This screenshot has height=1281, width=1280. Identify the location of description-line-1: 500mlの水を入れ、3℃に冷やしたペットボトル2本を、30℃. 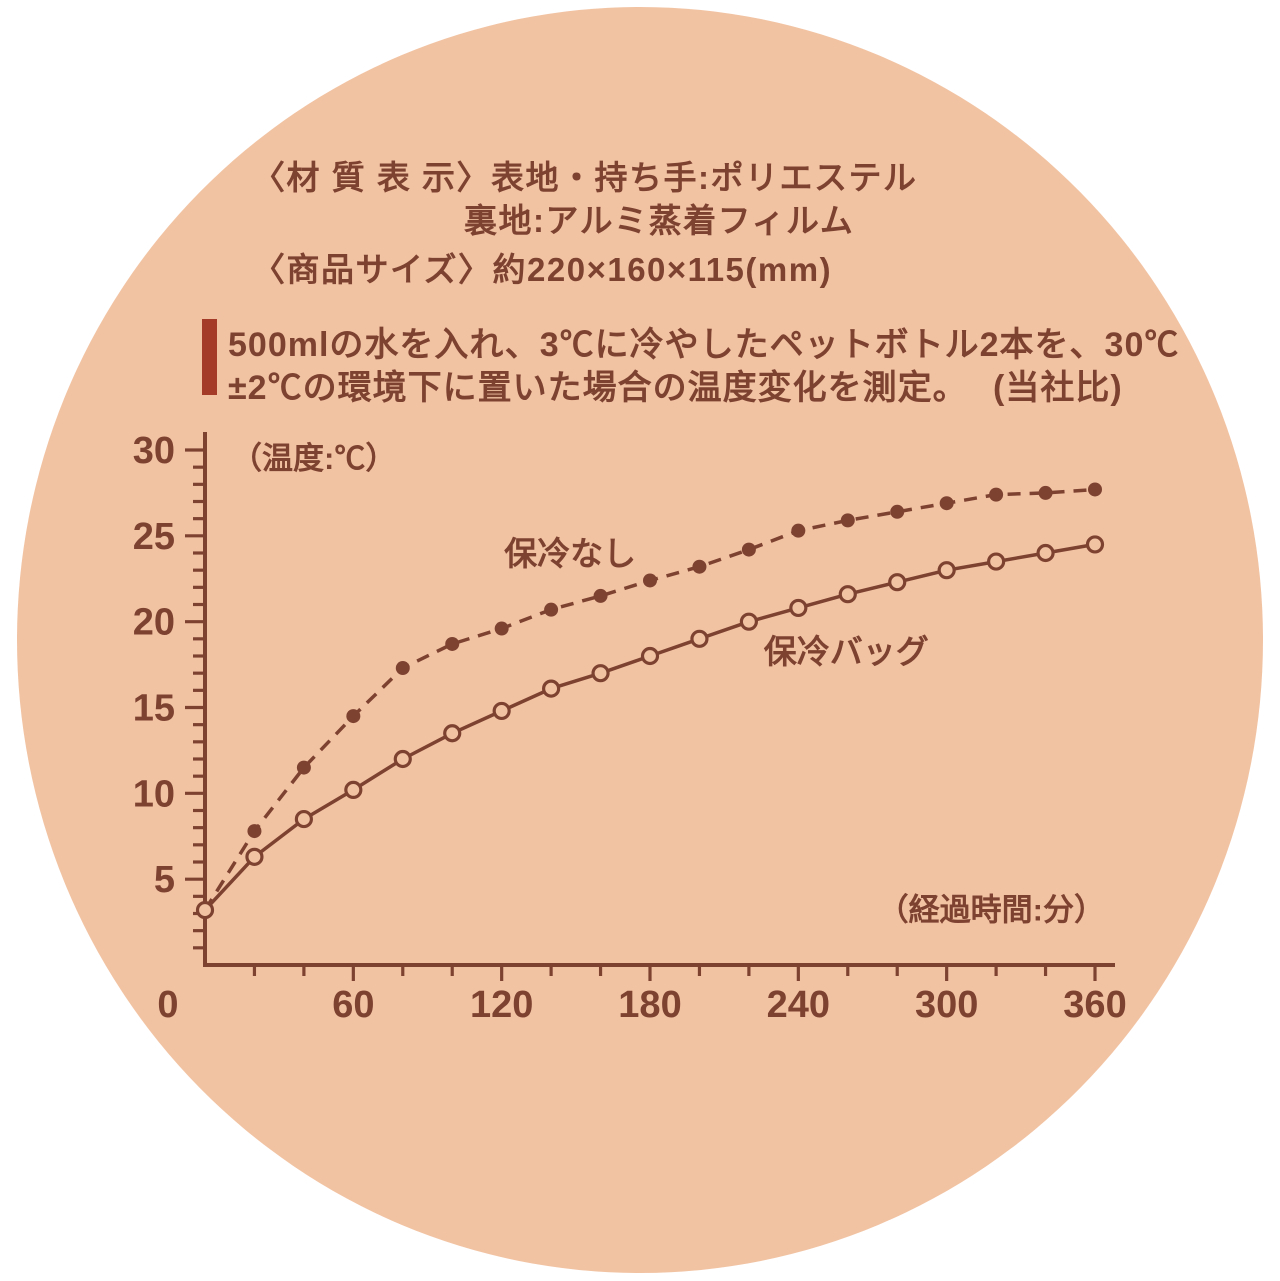
(703, 341).